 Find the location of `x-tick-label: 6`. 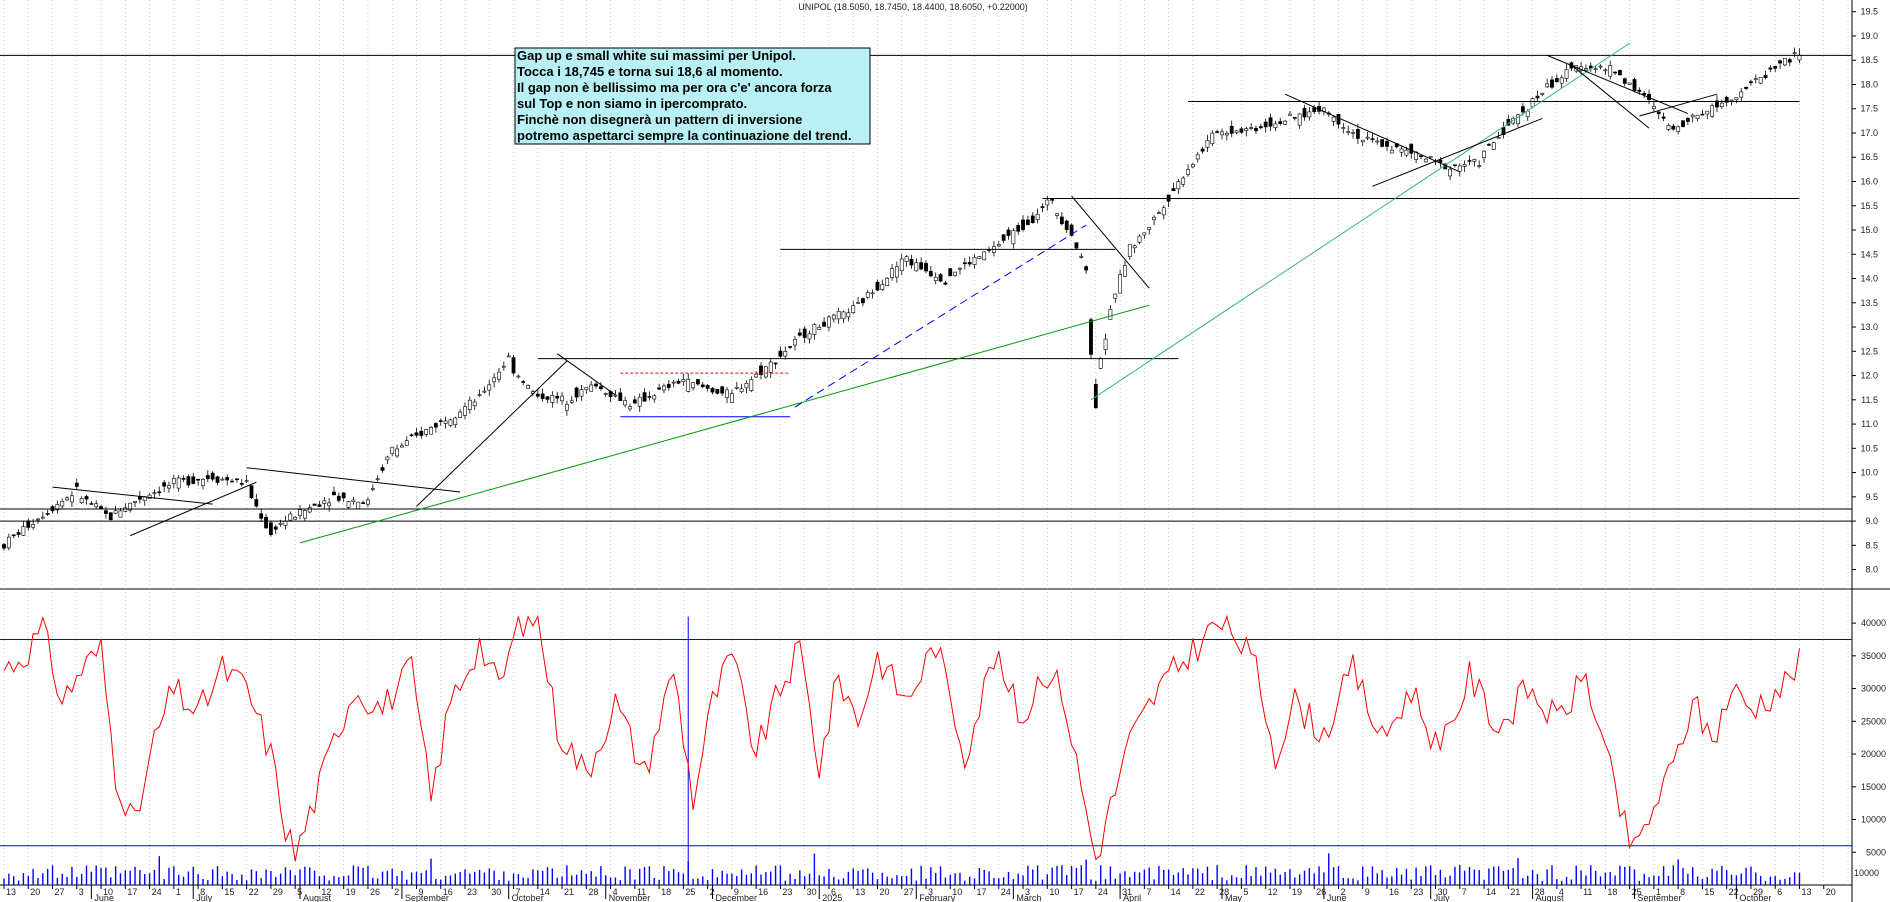

x-tick-label: 6 is located at coordinates (833, 892).